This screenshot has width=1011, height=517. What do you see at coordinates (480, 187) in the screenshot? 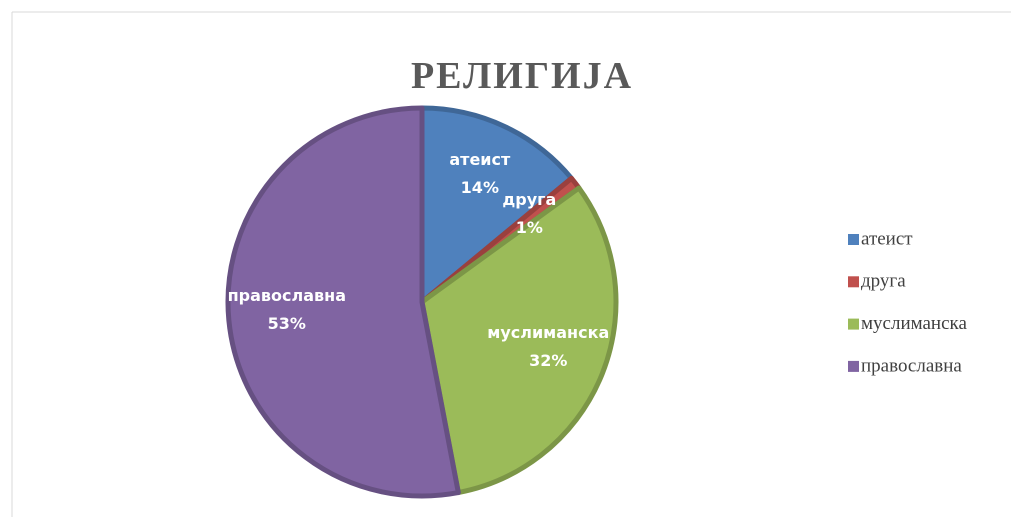
I see `data-label-value: 14%` at bounding box center [480, 187].